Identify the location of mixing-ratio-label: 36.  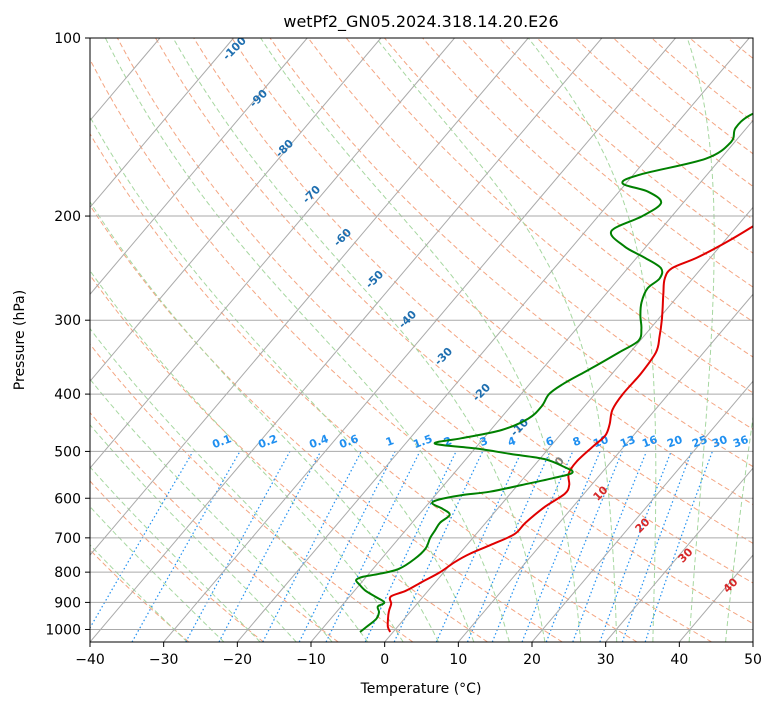
(740, 442).